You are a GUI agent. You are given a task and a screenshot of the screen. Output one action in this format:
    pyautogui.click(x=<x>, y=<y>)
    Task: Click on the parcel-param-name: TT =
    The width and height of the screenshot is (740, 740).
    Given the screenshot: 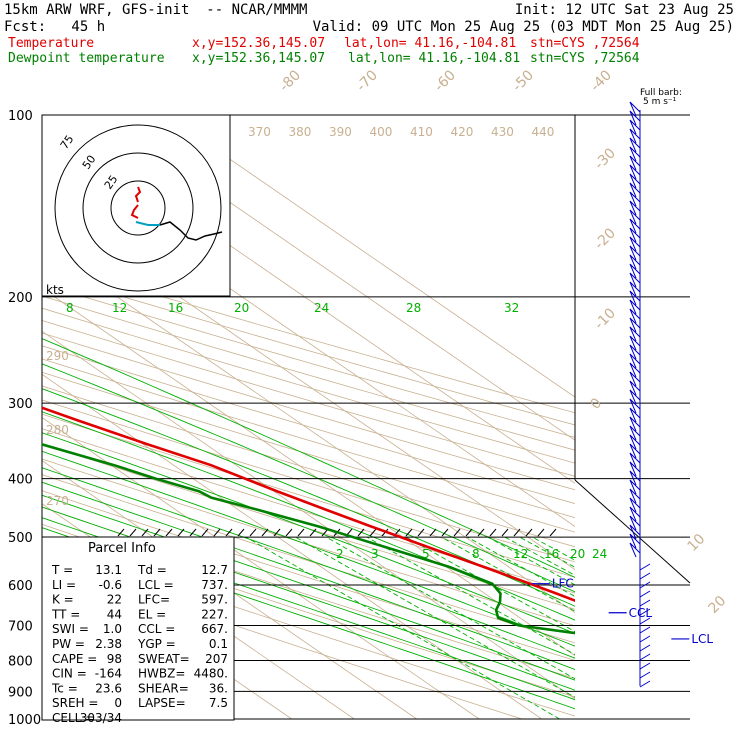 What is the action you would take?
    pyautogui.click(x=65, y=614)
    